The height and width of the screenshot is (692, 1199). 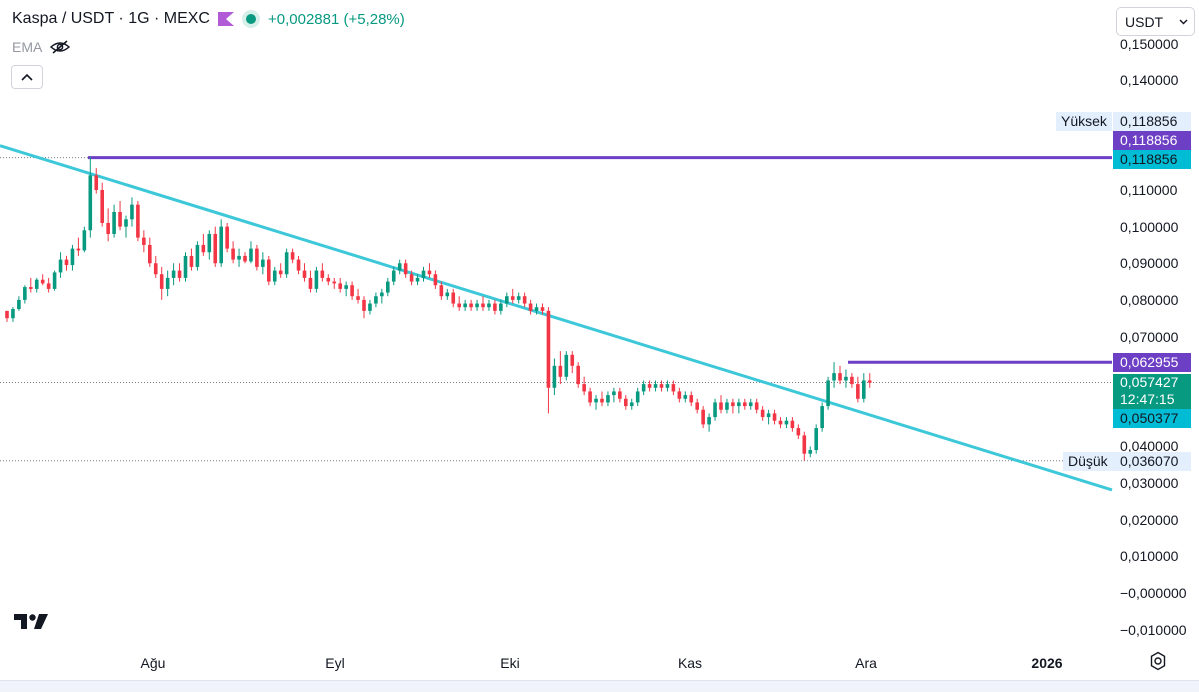 What do you see at coordinates (32, 621) in the screenshot?
I see `tradingview-logo-icon` at bounding box center [32, 621].